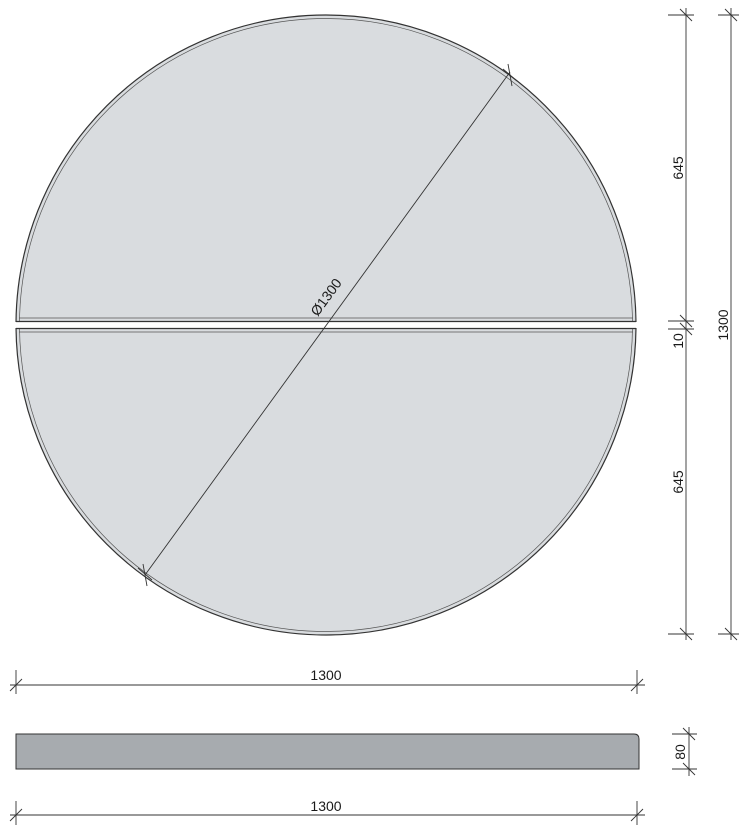 The height and width of the screenshot is (825, 739). I want to click on side-thickness-dimension: 80, so click(684, 751).